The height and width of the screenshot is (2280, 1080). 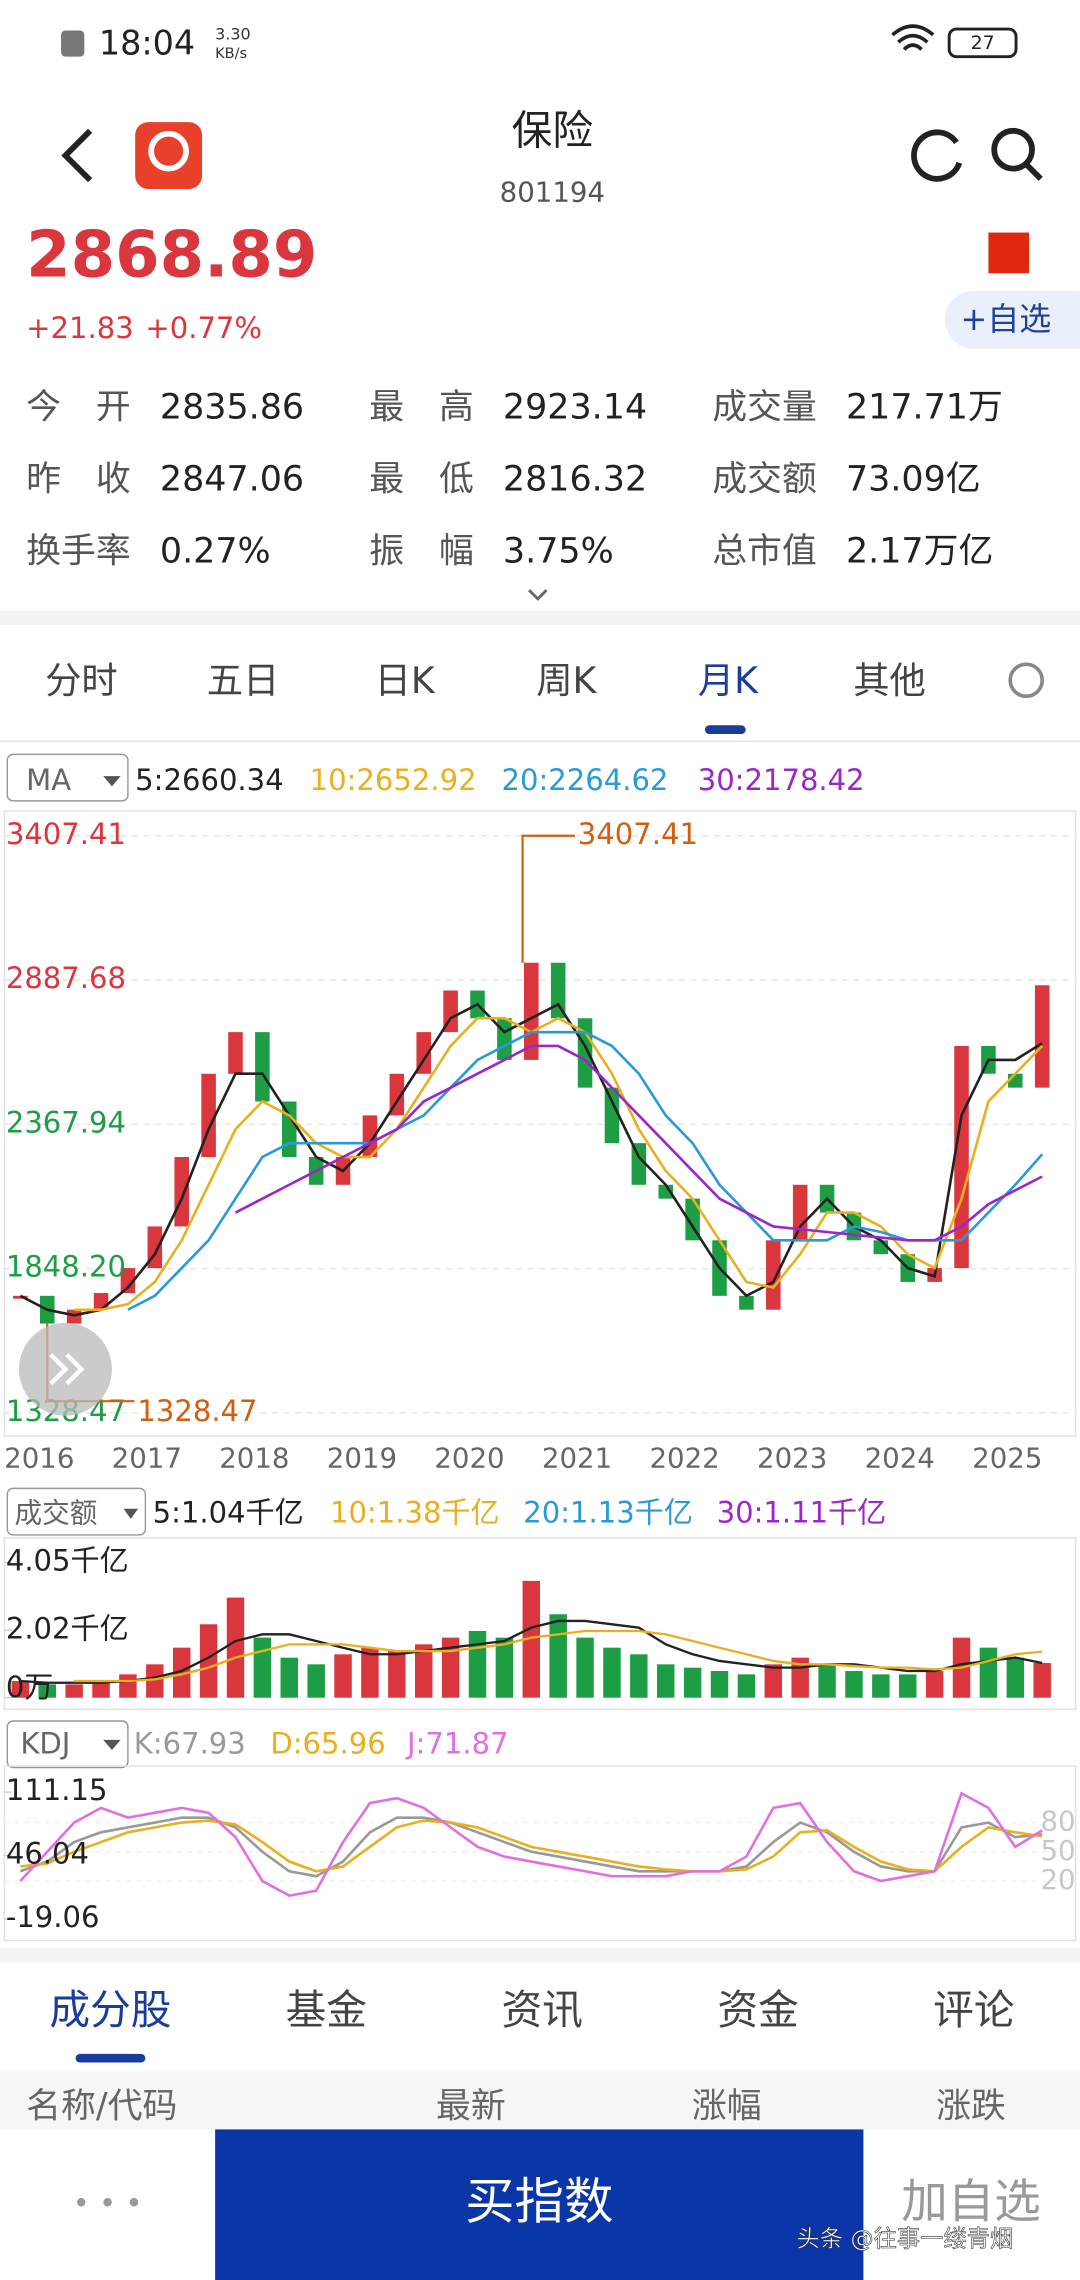 I want to click on tab-underline, so click(x=725, y=730).